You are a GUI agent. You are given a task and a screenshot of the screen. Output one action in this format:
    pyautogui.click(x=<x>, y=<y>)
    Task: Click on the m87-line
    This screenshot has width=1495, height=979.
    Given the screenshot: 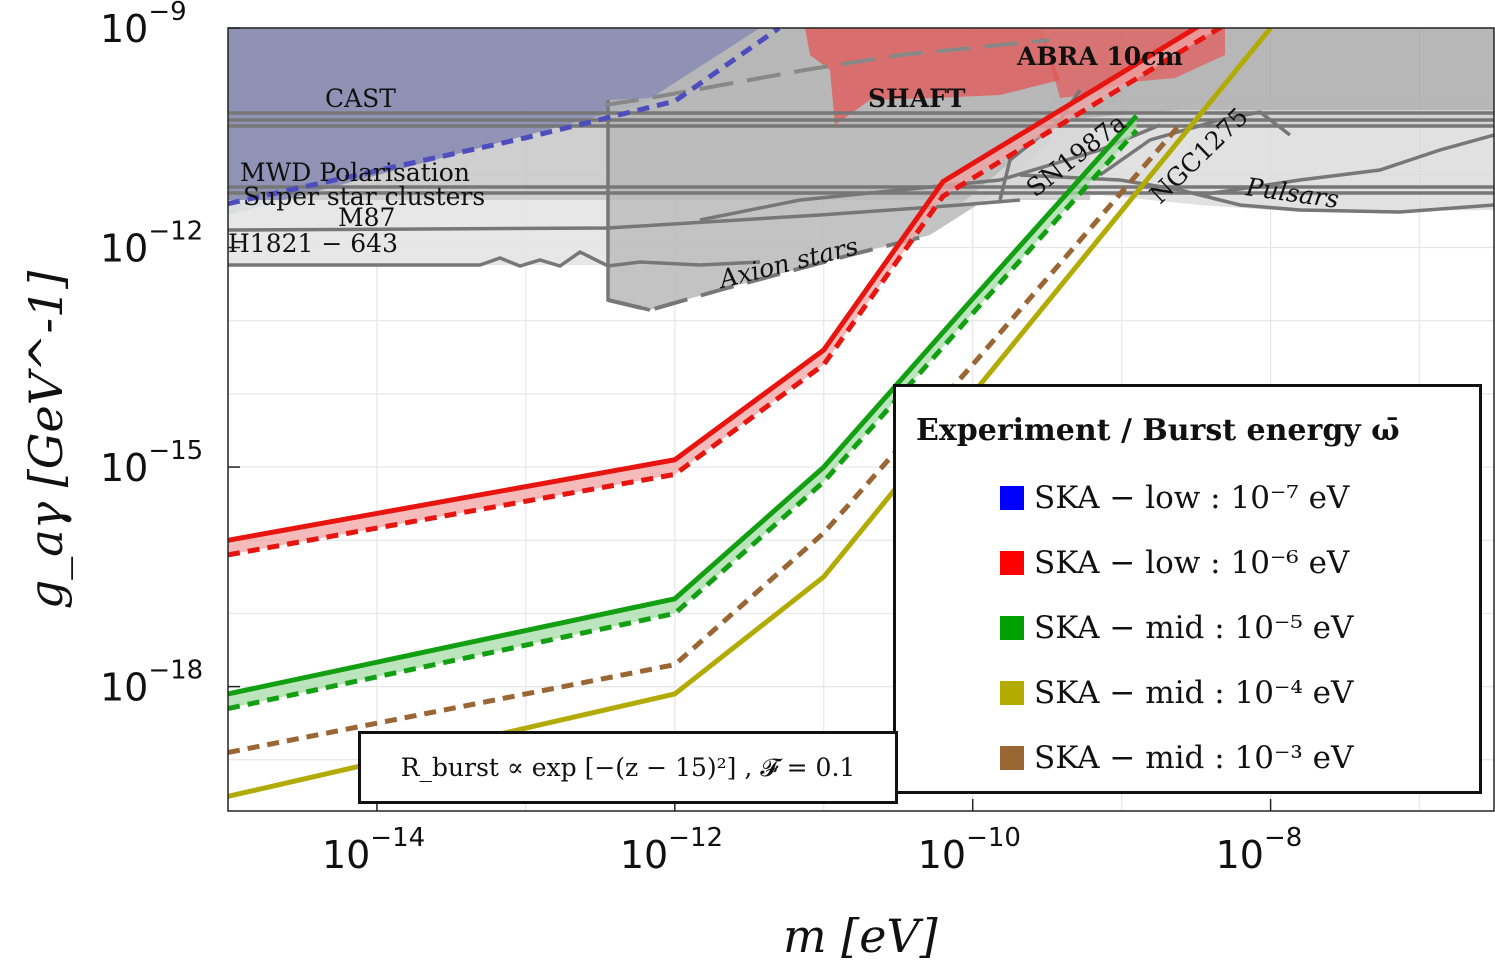 What is the action you would take?
    pyautogui.click(x=624, y=215)
    